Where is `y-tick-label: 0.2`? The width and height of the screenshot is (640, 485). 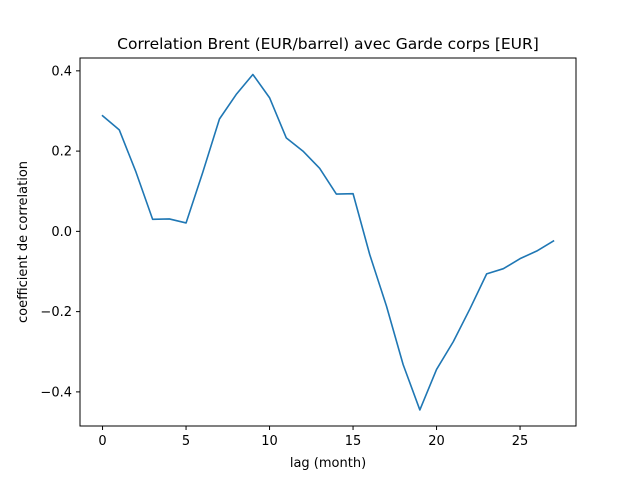
y-tick-label: 0.2 is located at coordinates (61, 152).